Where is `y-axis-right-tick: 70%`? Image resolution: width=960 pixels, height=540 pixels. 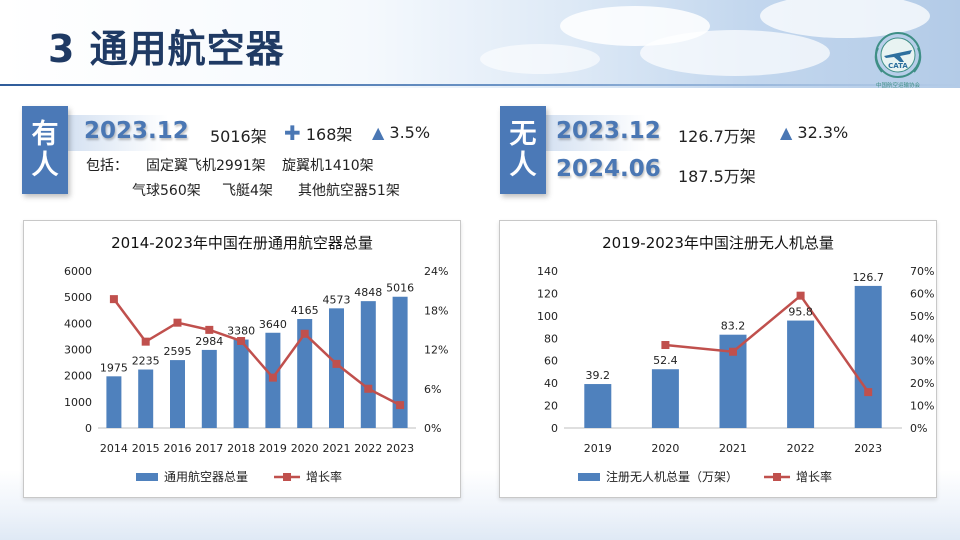 y-axis-right-tick: 70% is located at coordinates (922, 271).